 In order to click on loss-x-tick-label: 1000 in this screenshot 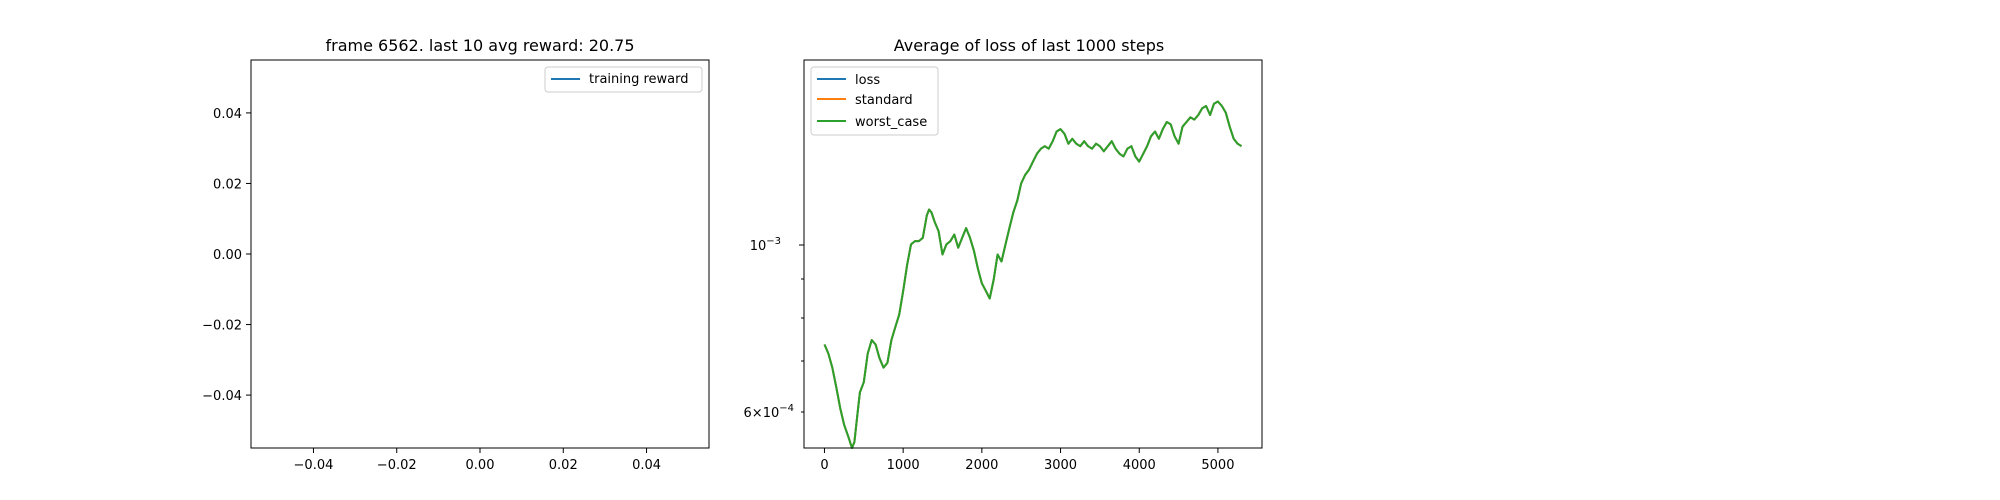, I will do `click(903, 465)`.